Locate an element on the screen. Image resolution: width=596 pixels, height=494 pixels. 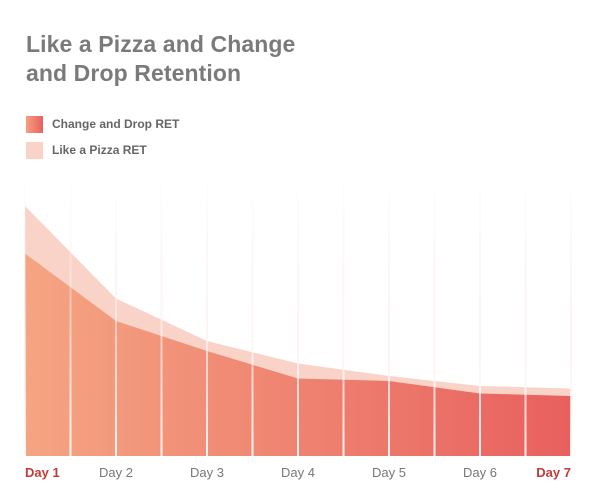
x-tick-label-day-5: Day 5 is located at coordinates (389, 472).